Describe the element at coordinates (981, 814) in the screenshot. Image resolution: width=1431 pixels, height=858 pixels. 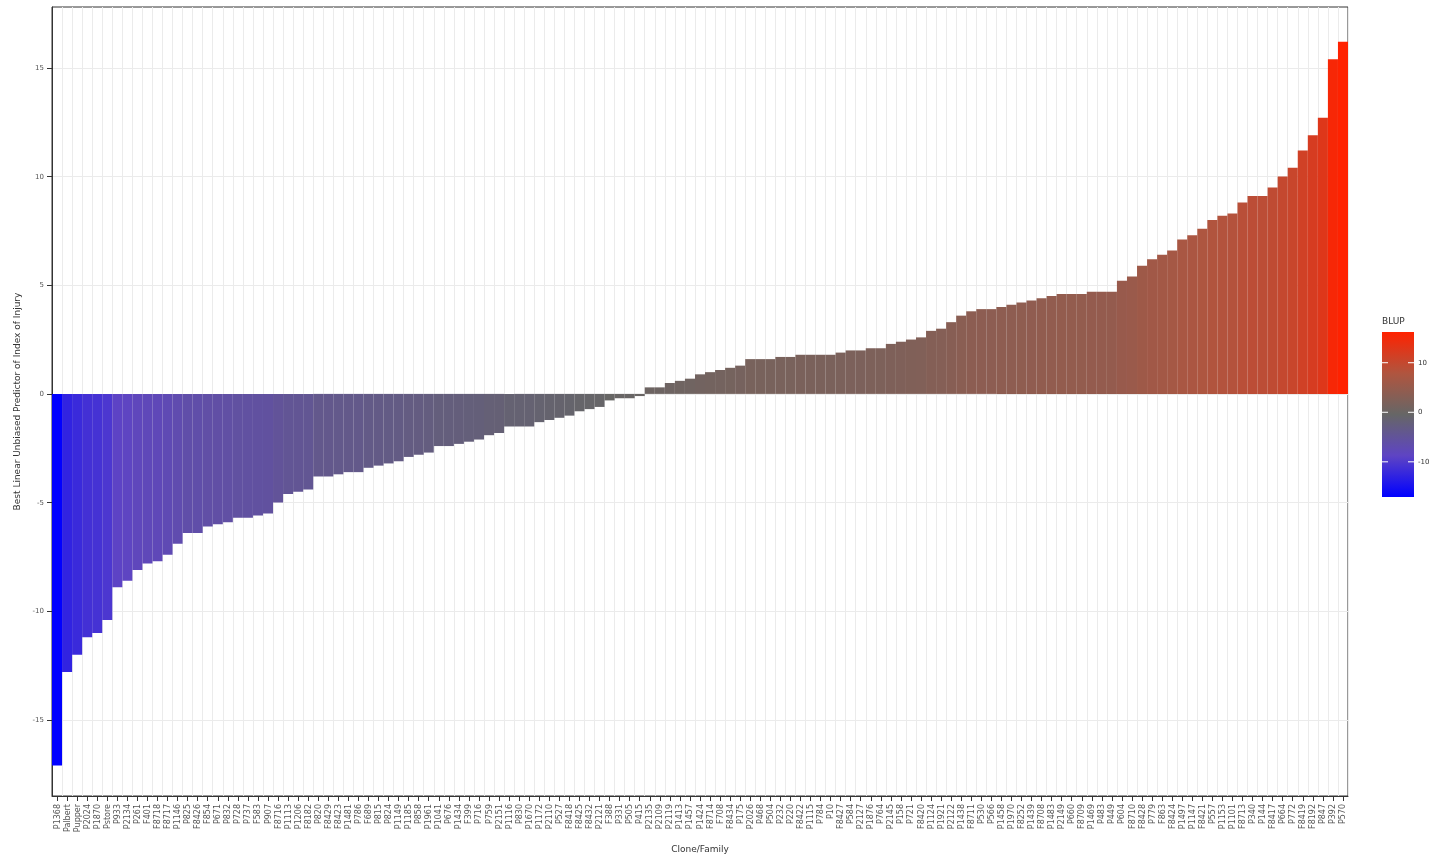
I see `x-tick-label: P530` at that location.